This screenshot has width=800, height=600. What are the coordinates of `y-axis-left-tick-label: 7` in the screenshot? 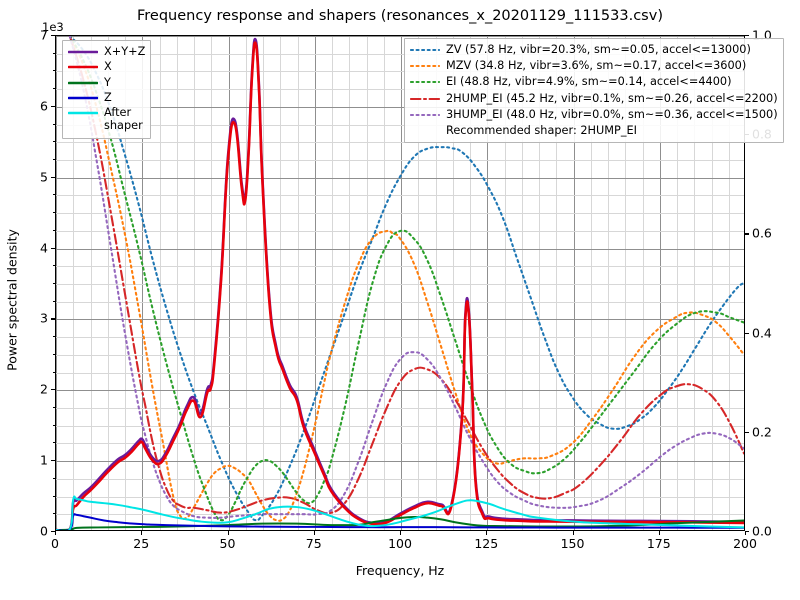 It's located at (44, 35).